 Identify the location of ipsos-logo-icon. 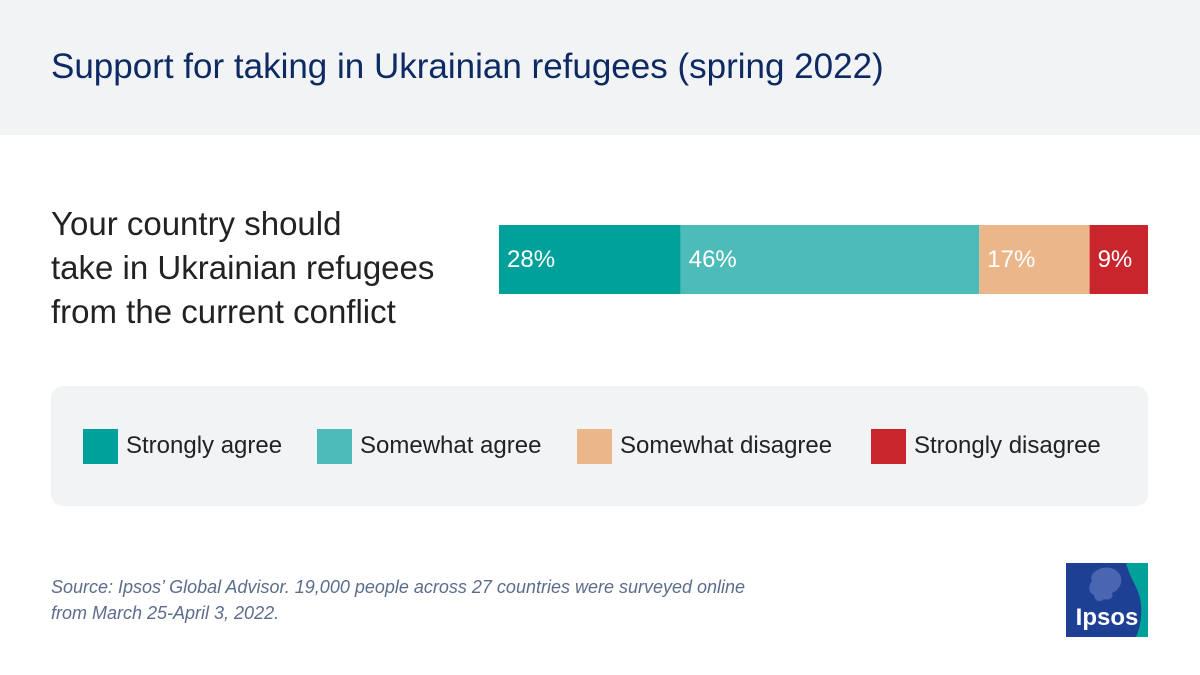
(1118, 600).